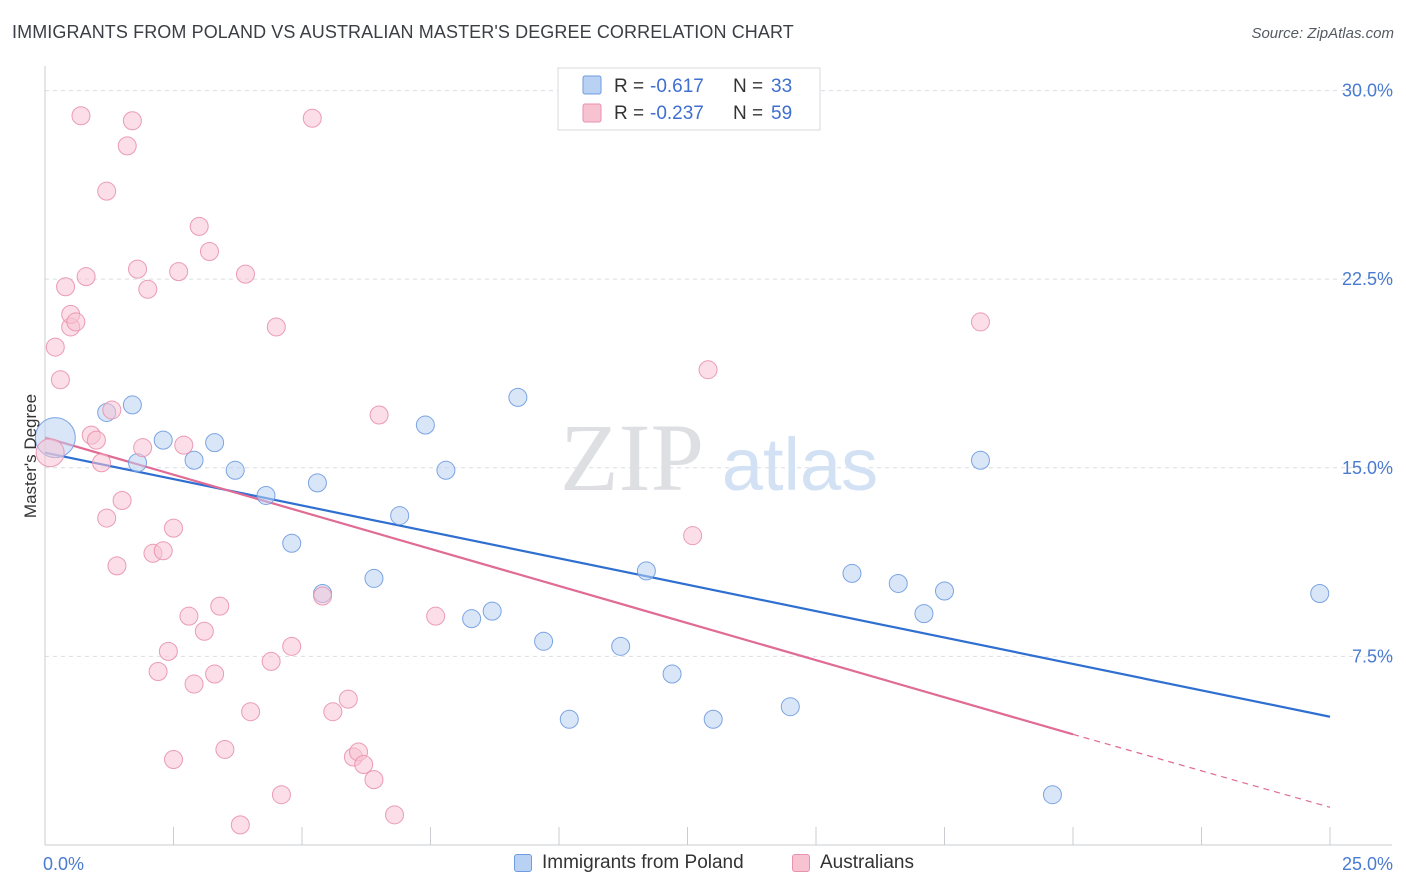 The width and height of the screenshot is (1406, 892). I want to click on legend-box: R = -0.617 N = 33 R = -0.237 N = 59, so click(689, 99).